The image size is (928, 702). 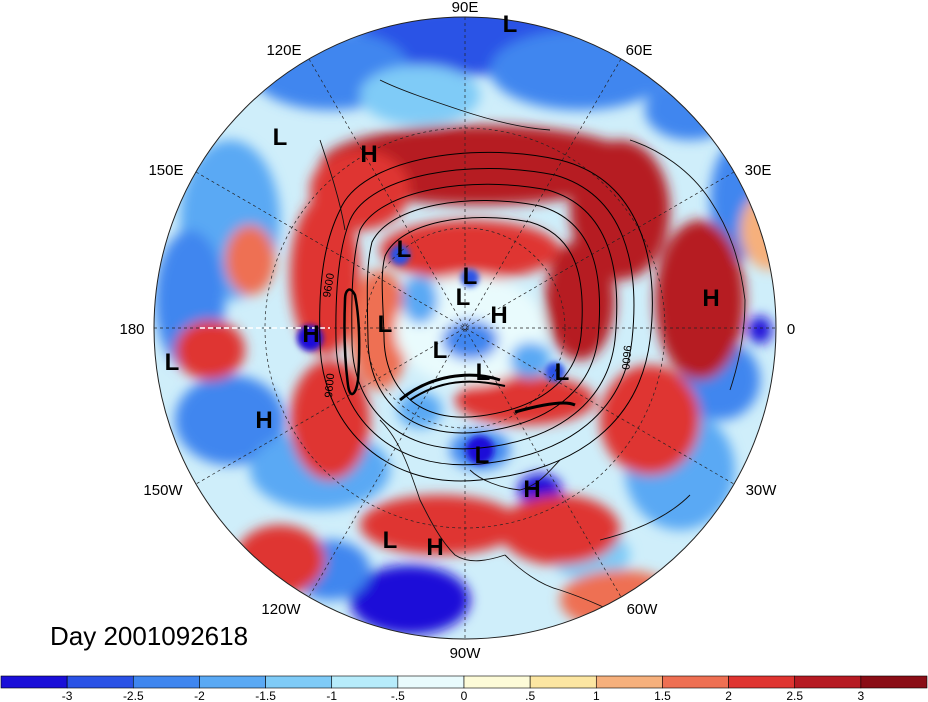 What do you see at coordinates (131, 329) in the screenshot?
I see `lon-label: 180` at bounding box center [131, 329].